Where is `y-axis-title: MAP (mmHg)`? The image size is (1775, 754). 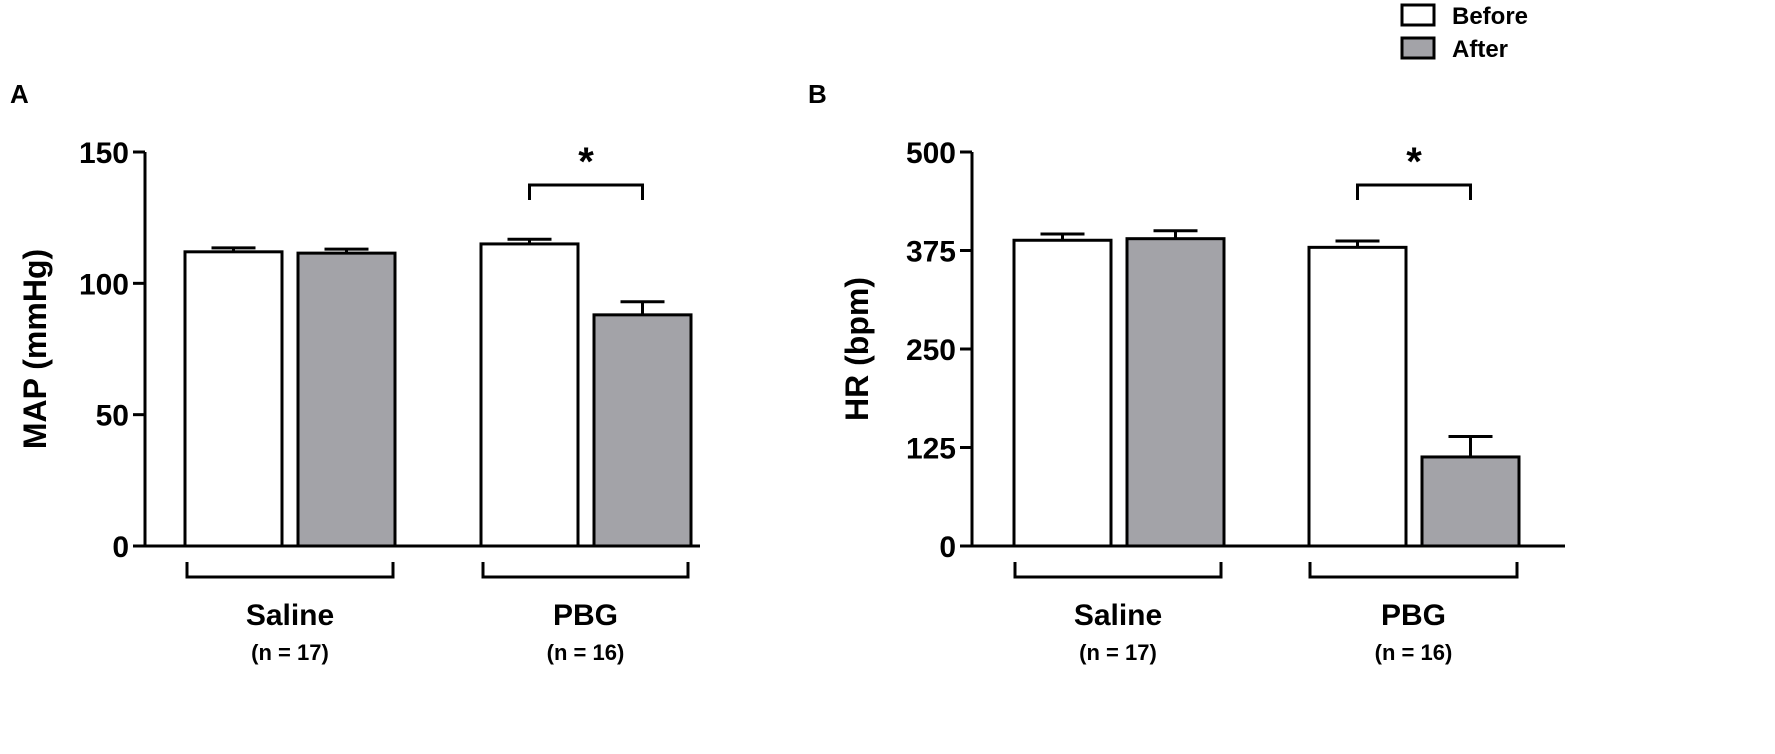
y-axis-title: MAP (mmHg) is located at coordinates (35, 349).